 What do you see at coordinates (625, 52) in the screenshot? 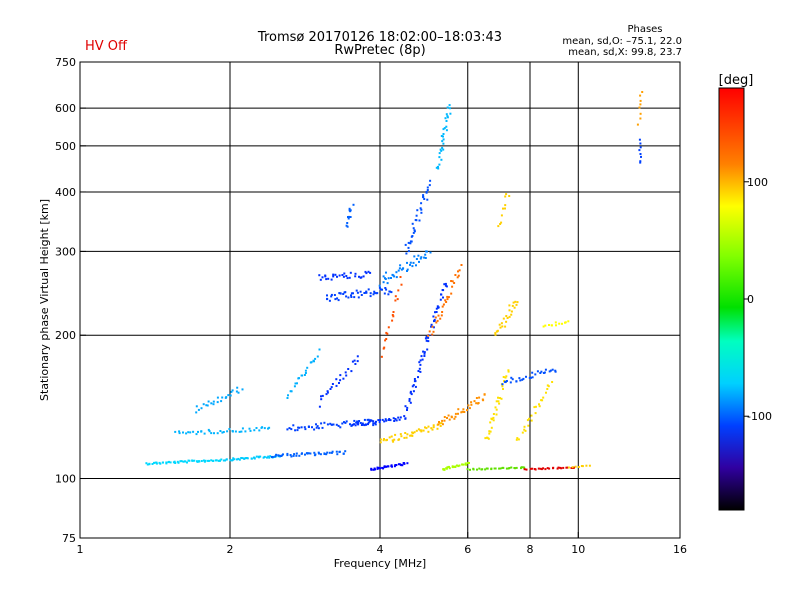
I see `phases-x-stats: mean, sd,X: 99.8, 23.7` at bounding box center [625, 52].